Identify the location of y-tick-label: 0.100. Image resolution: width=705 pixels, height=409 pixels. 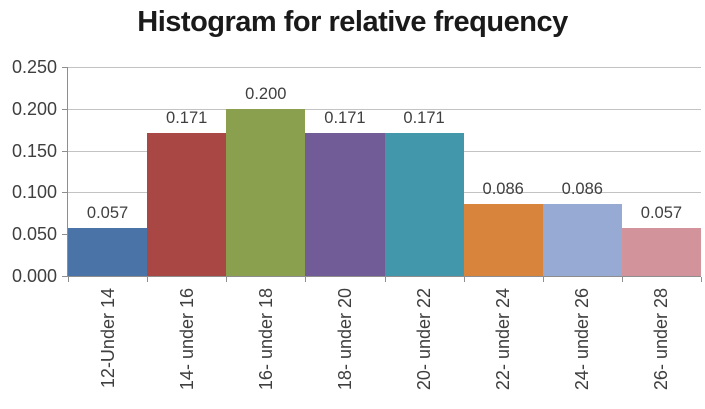
(34, 192).